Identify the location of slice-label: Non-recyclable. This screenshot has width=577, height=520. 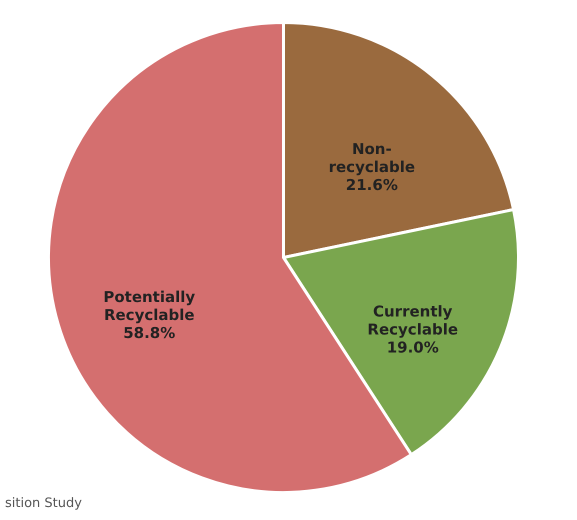
(372, 158).